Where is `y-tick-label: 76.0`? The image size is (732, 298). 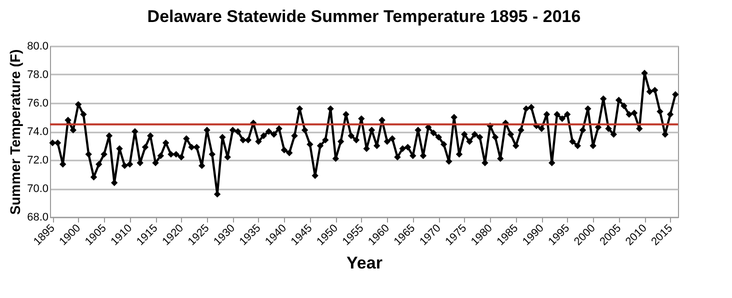 y-tick-label: 76.0 is located at coordinates (37, 104).